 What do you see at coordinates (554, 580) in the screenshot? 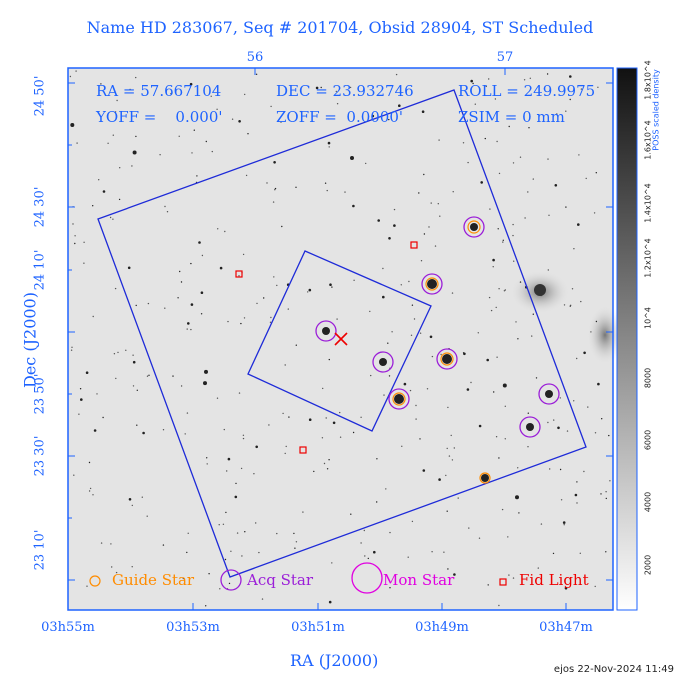
I see `legend-fid-label: Fid Light` at bounding box center [554, 580].